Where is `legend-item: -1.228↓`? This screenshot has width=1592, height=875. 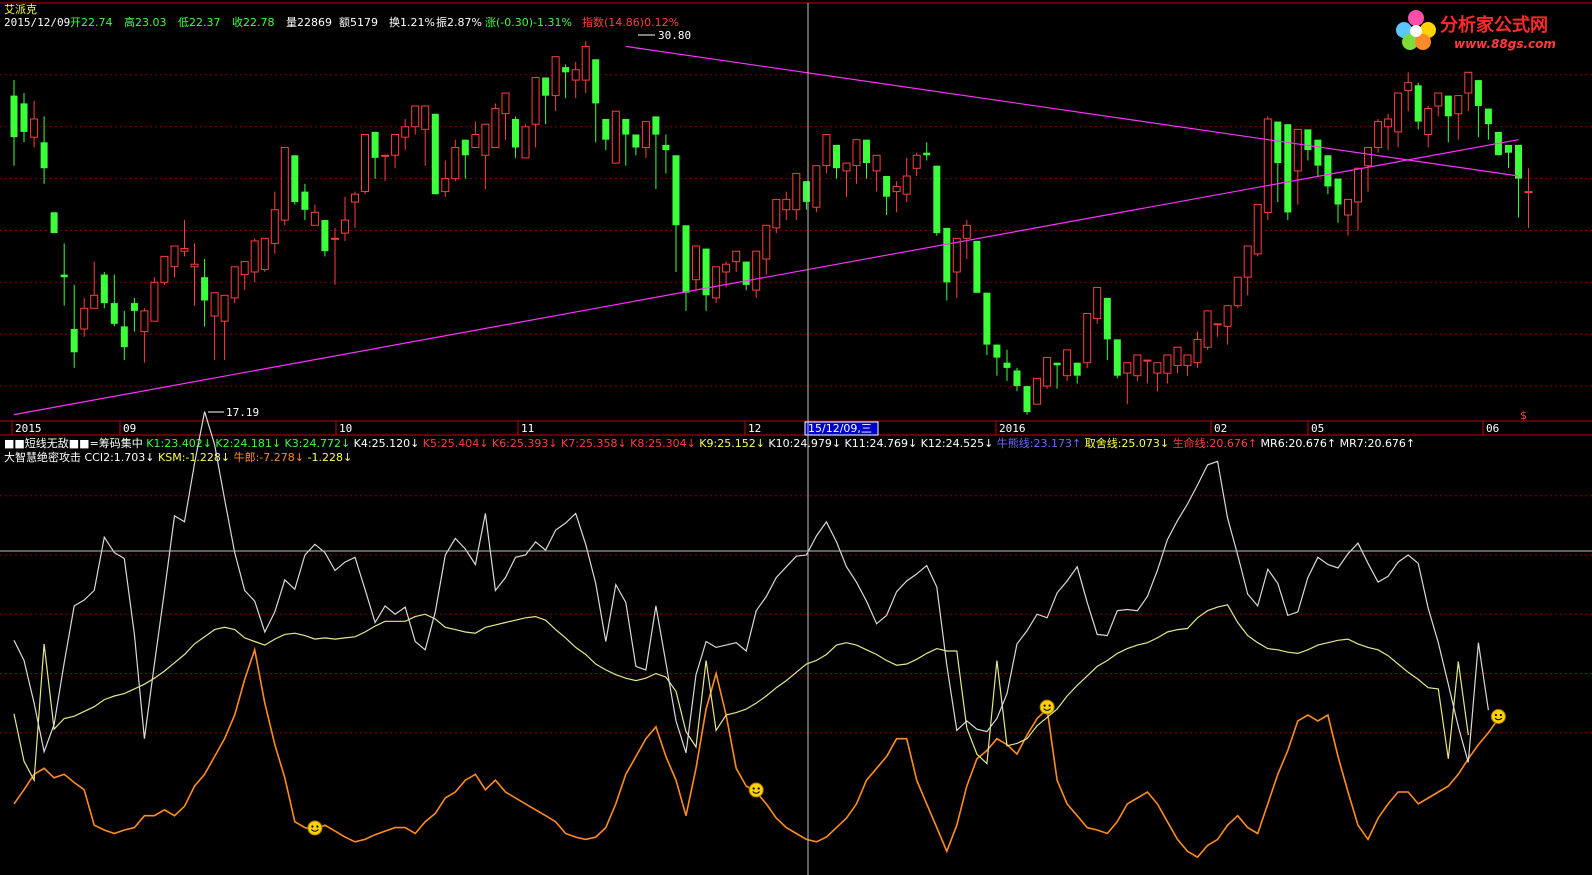 legend-item: -1.228↓ is located at coordinates (328, 457).